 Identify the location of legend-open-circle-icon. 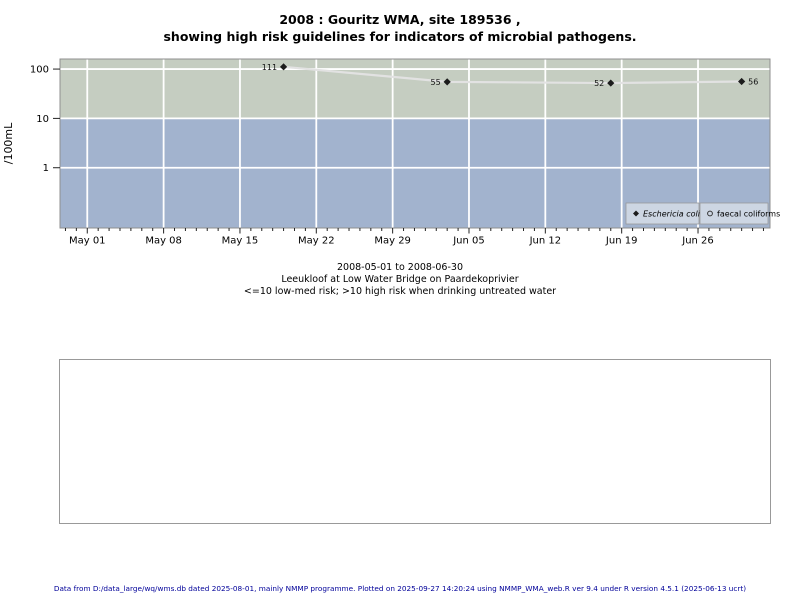
(710, 213).